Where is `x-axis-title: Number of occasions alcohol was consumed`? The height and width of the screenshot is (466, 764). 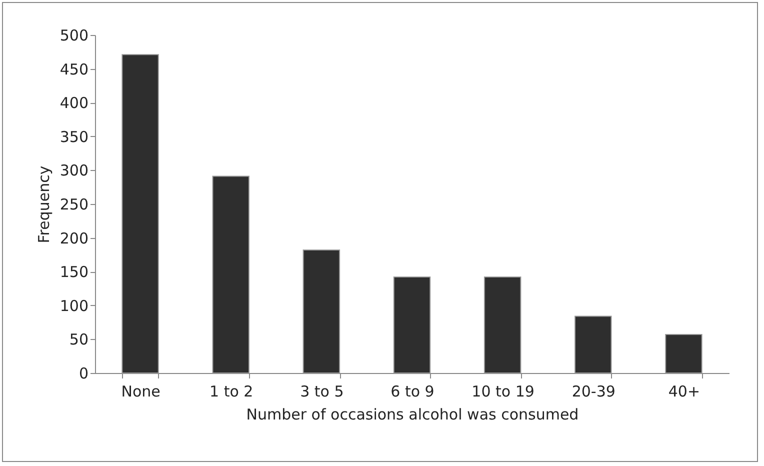 x-axis-title: Number of occasions alcohol was consumed is located at coordinates (412, 415).